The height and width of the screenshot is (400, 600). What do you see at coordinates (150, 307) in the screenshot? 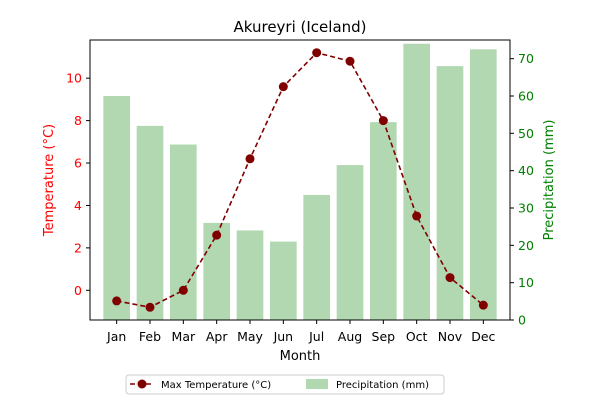
I see `temperature-point-feb` at bounding box center [150, 307].